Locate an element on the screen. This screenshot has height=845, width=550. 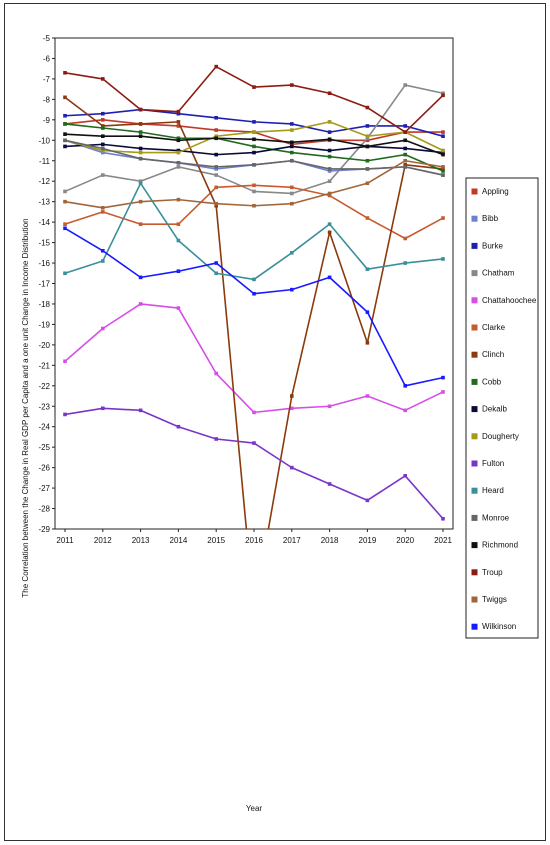
legend-label: Heard is located at coordinates (493, 490).